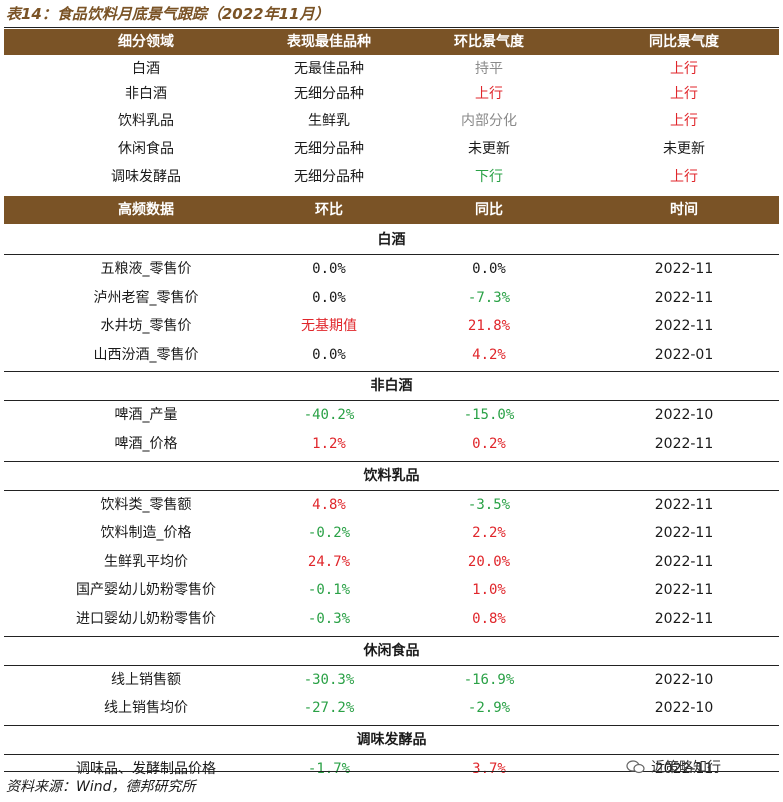 The height and width of the screenshot is (802, 783). What do you see at coordinates (489, 149) in the screenshot?
I see `mom-cell: 未更新` at bounding box center [489, 149].